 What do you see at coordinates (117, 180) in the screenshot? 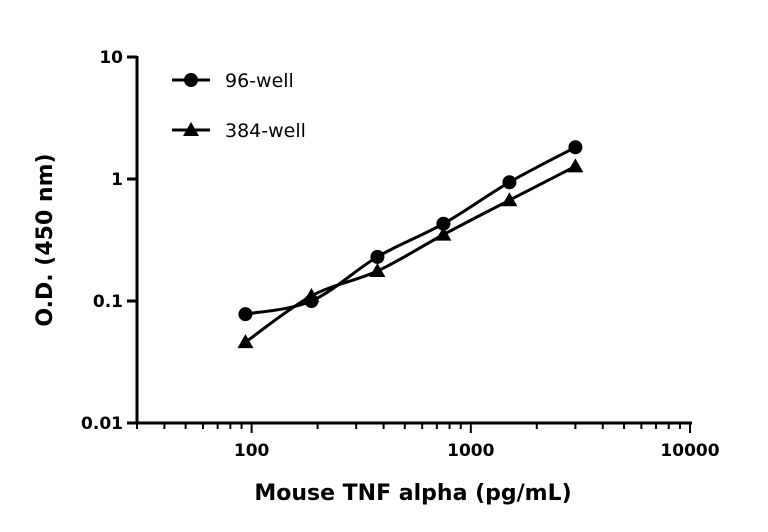
I see `y-tick-label: 1` at bounding box center [117, 180].